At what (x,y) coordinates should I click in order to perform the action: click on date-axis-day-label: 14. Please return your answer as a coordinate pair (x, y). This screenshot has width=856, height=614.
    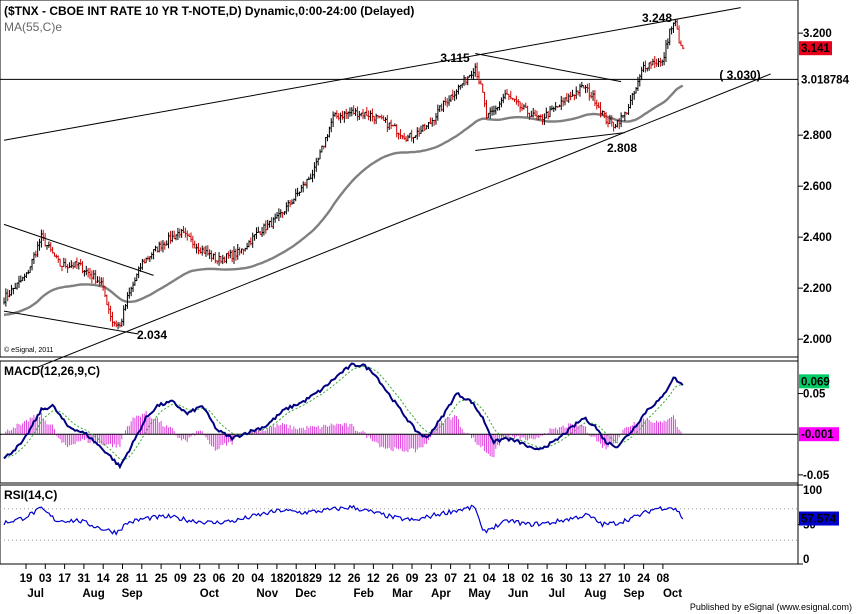
    Looking at the image, I should click on (103, 579).